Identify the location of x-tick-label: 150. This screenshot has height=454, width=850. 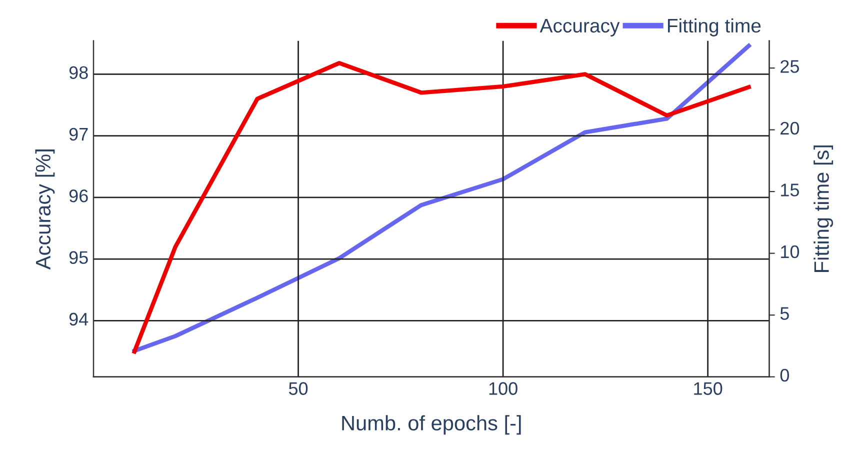
(708, 388).